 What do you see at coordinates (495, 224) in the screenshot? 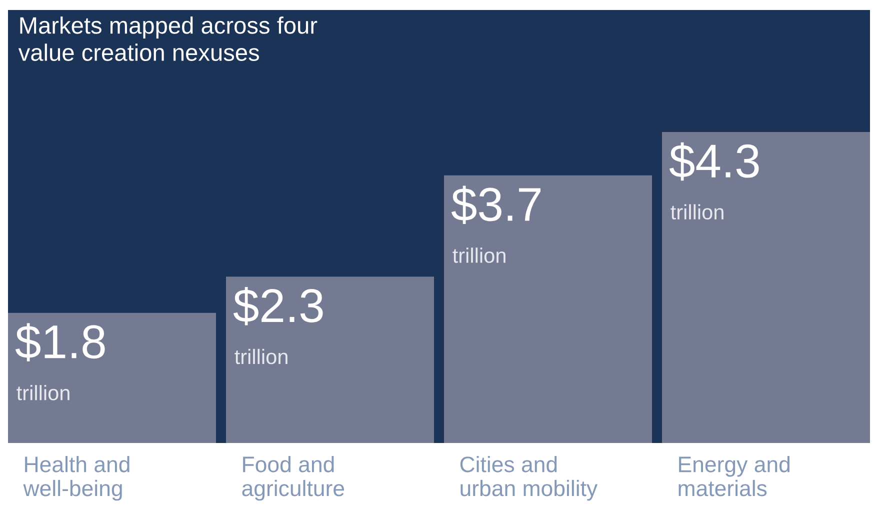
I see `data-label: $3.7 trillion` at bounding box center [495, 224].